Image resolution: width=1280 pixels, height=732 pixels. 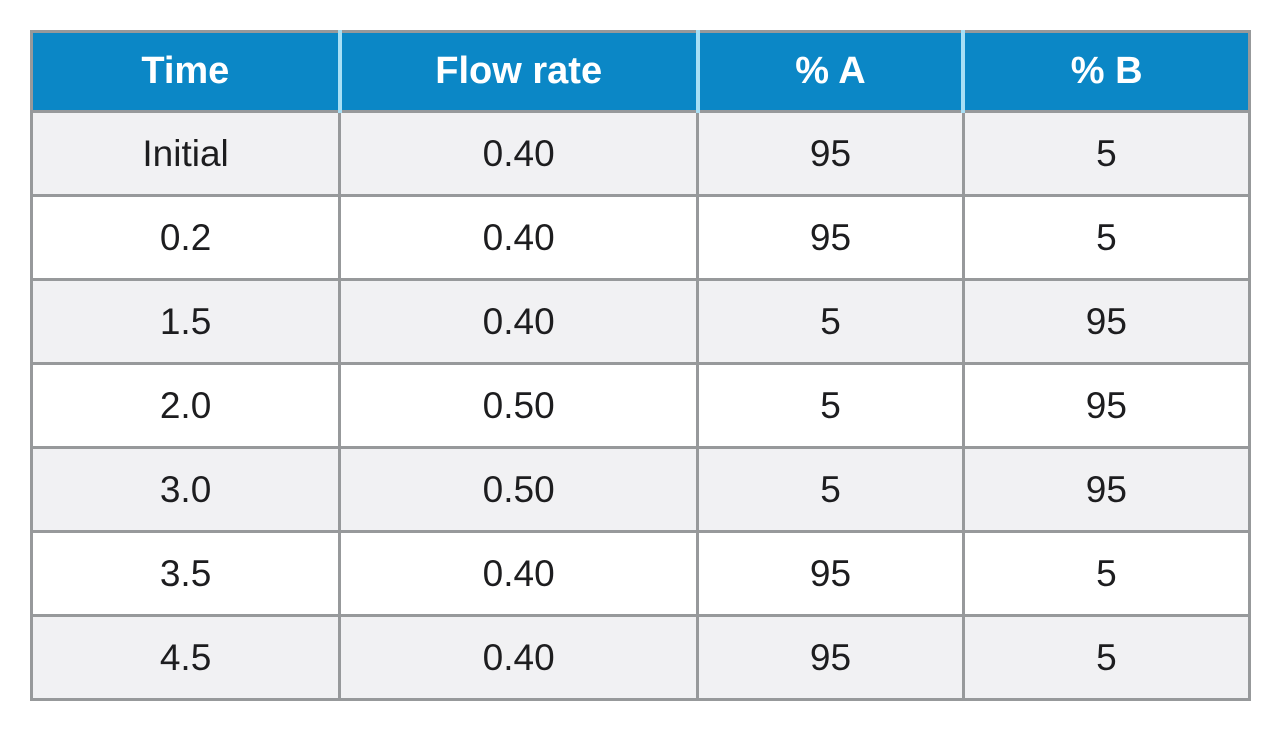 I want to click on table-header: Time Flow rate% A% B, so click(x=640, y=71).